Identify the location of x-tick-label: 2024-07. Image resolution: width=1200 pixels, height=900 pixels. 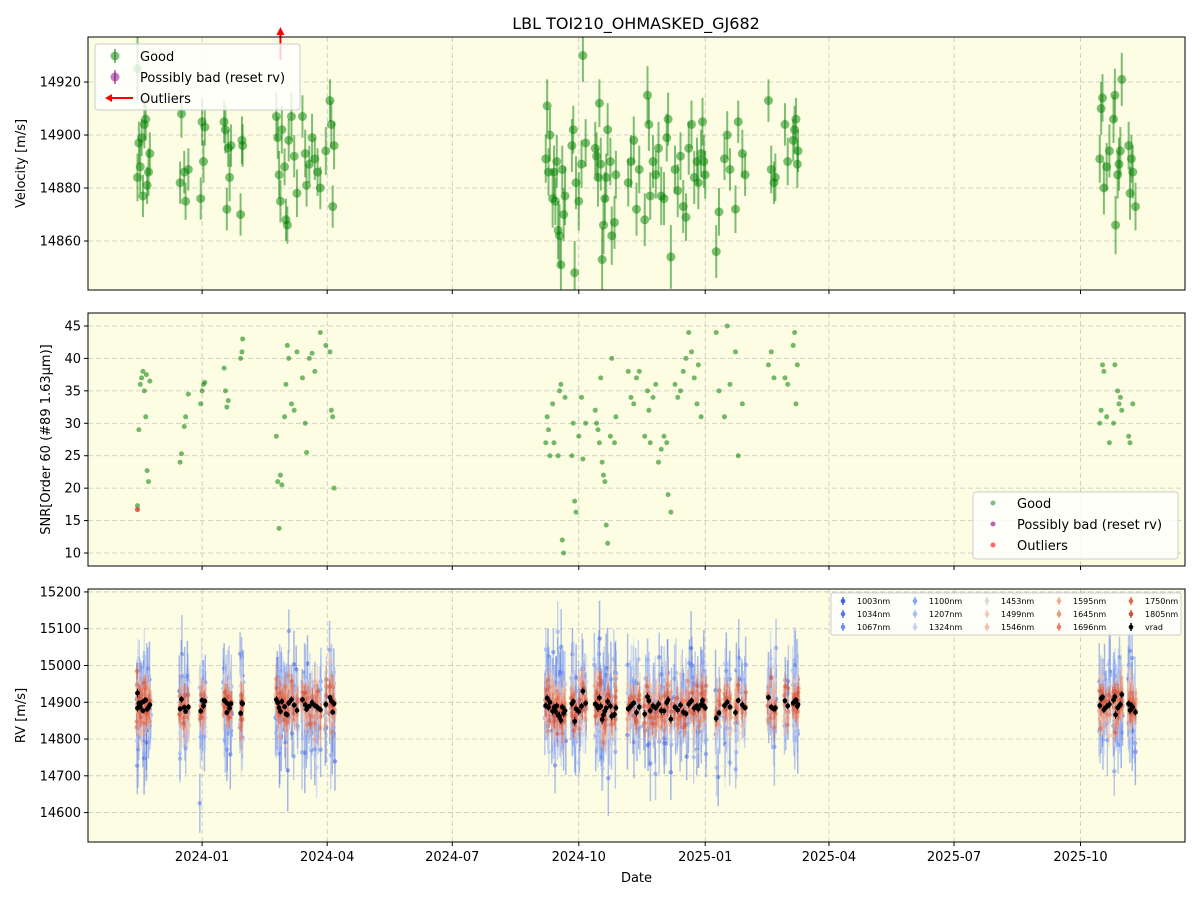
(452, 857).